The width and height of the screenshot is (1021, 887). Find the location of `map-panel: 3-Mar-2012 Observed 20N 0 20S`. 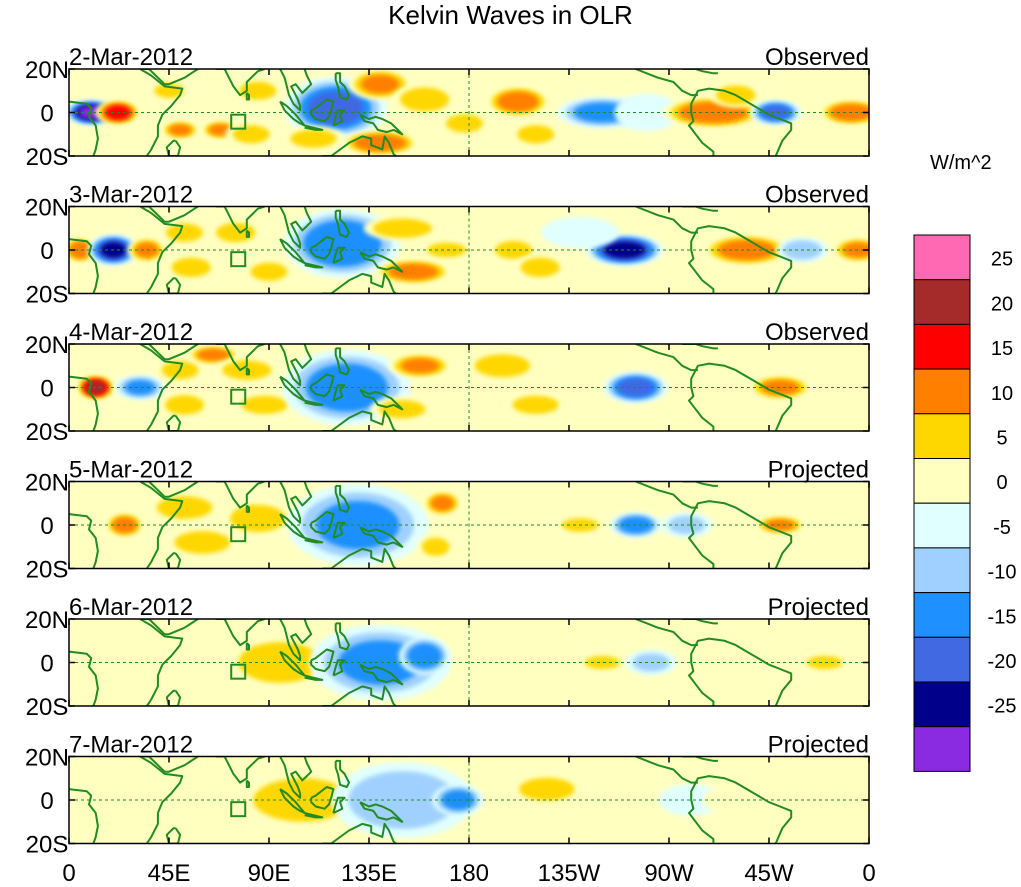

map-panel: 3-Mar-2012 Observed 20N 0 20S is located at coordinates (447, 245).